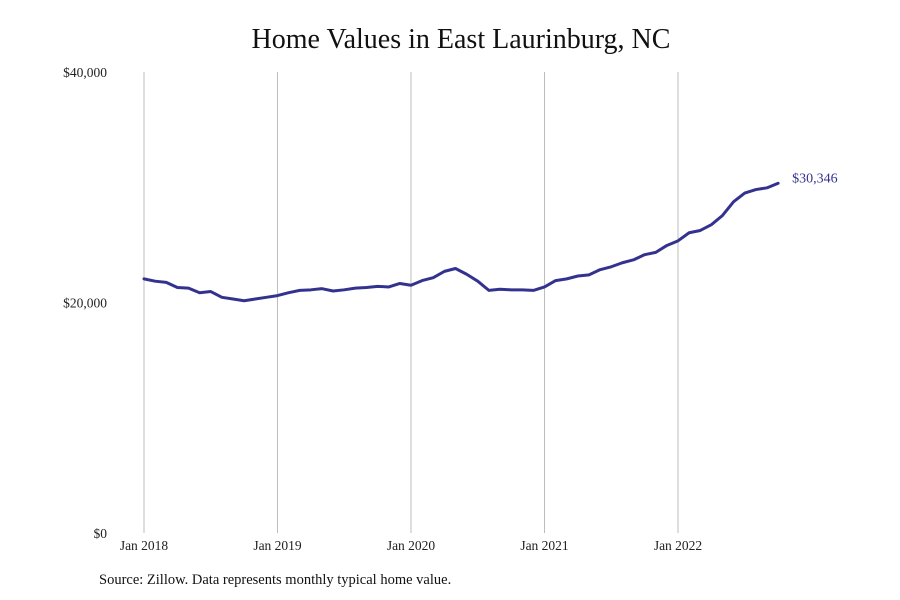 Image resolution: width=900 pixels, height=600 pixels. What do you see at coordinates (277, 545) in the screenshot?
I see `x-tick-label: Jan 2019` at bounding box center [277, 545].